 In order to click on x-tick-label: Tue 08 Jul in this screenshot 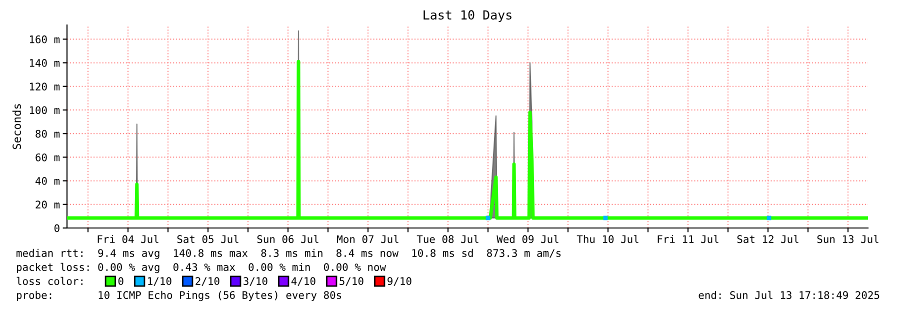, I will do `click(447, 239)`.